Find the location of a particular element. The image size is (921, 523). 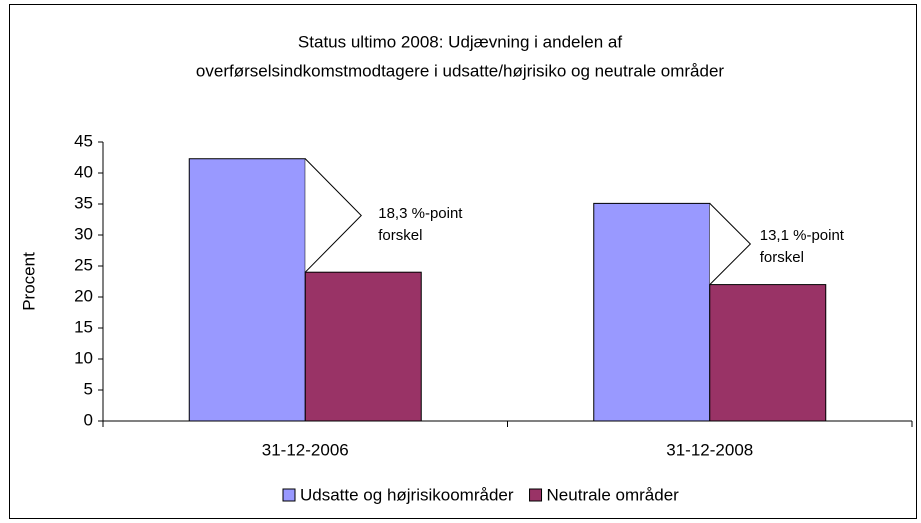

x-tick-label: 31-12-2006 is located at coordinates (305, 449).